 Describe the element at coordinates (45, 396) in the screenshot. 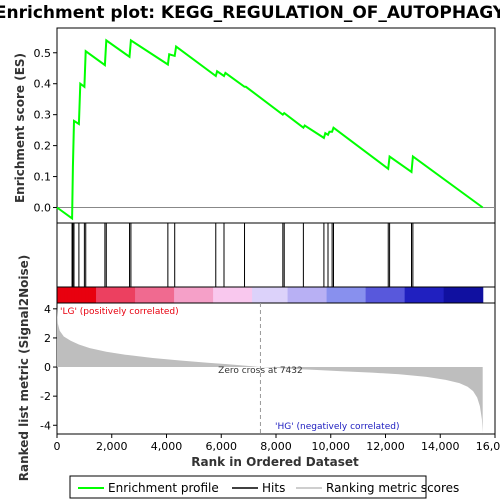

I see `metric-y-tick-label: -2` at that location.